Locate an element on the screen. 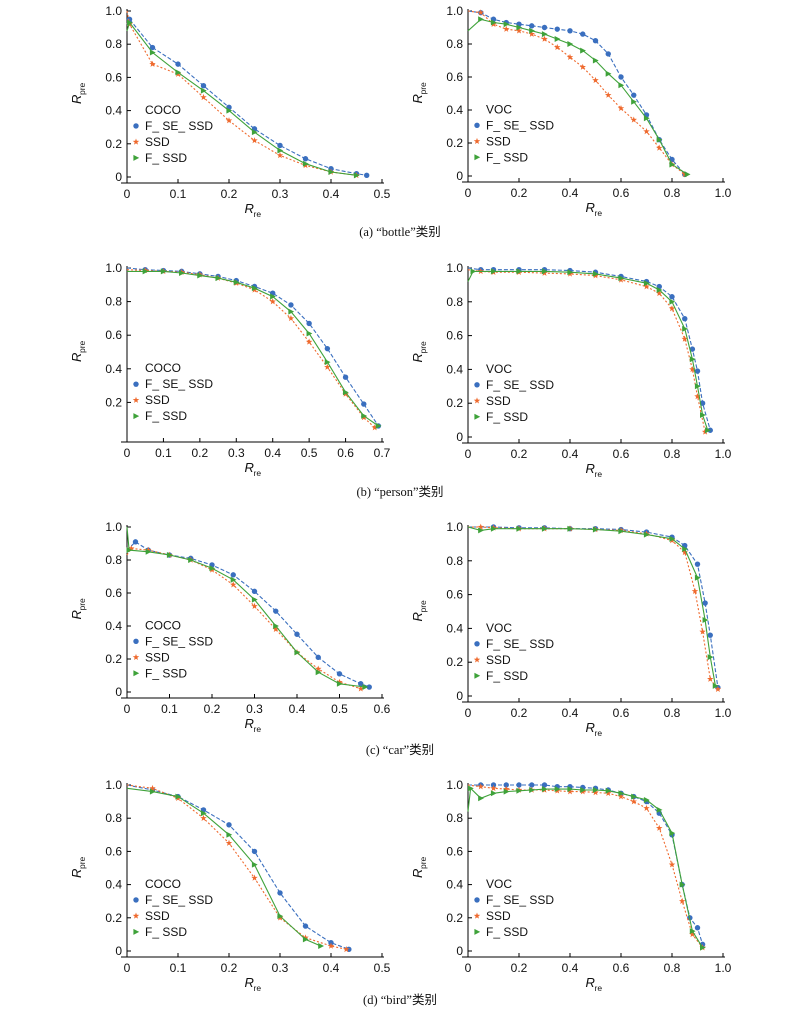 The image size is (800, 1009). x-tick-label: 0.6 is located at coordinates (621, 968).